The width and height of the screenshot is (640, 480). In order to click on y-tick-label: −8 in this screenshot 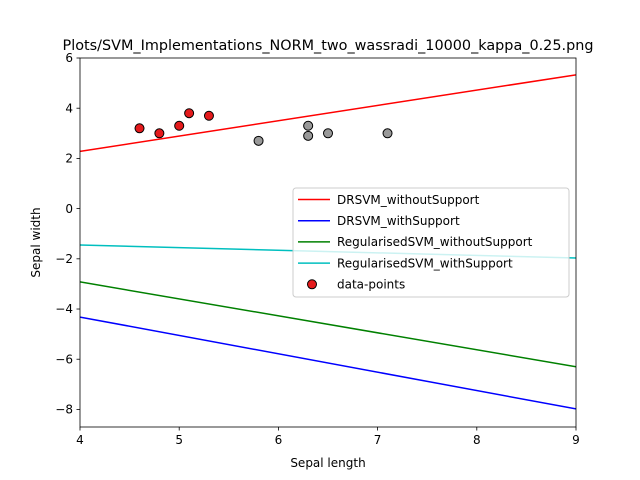, I will do `click(64, 410)`.